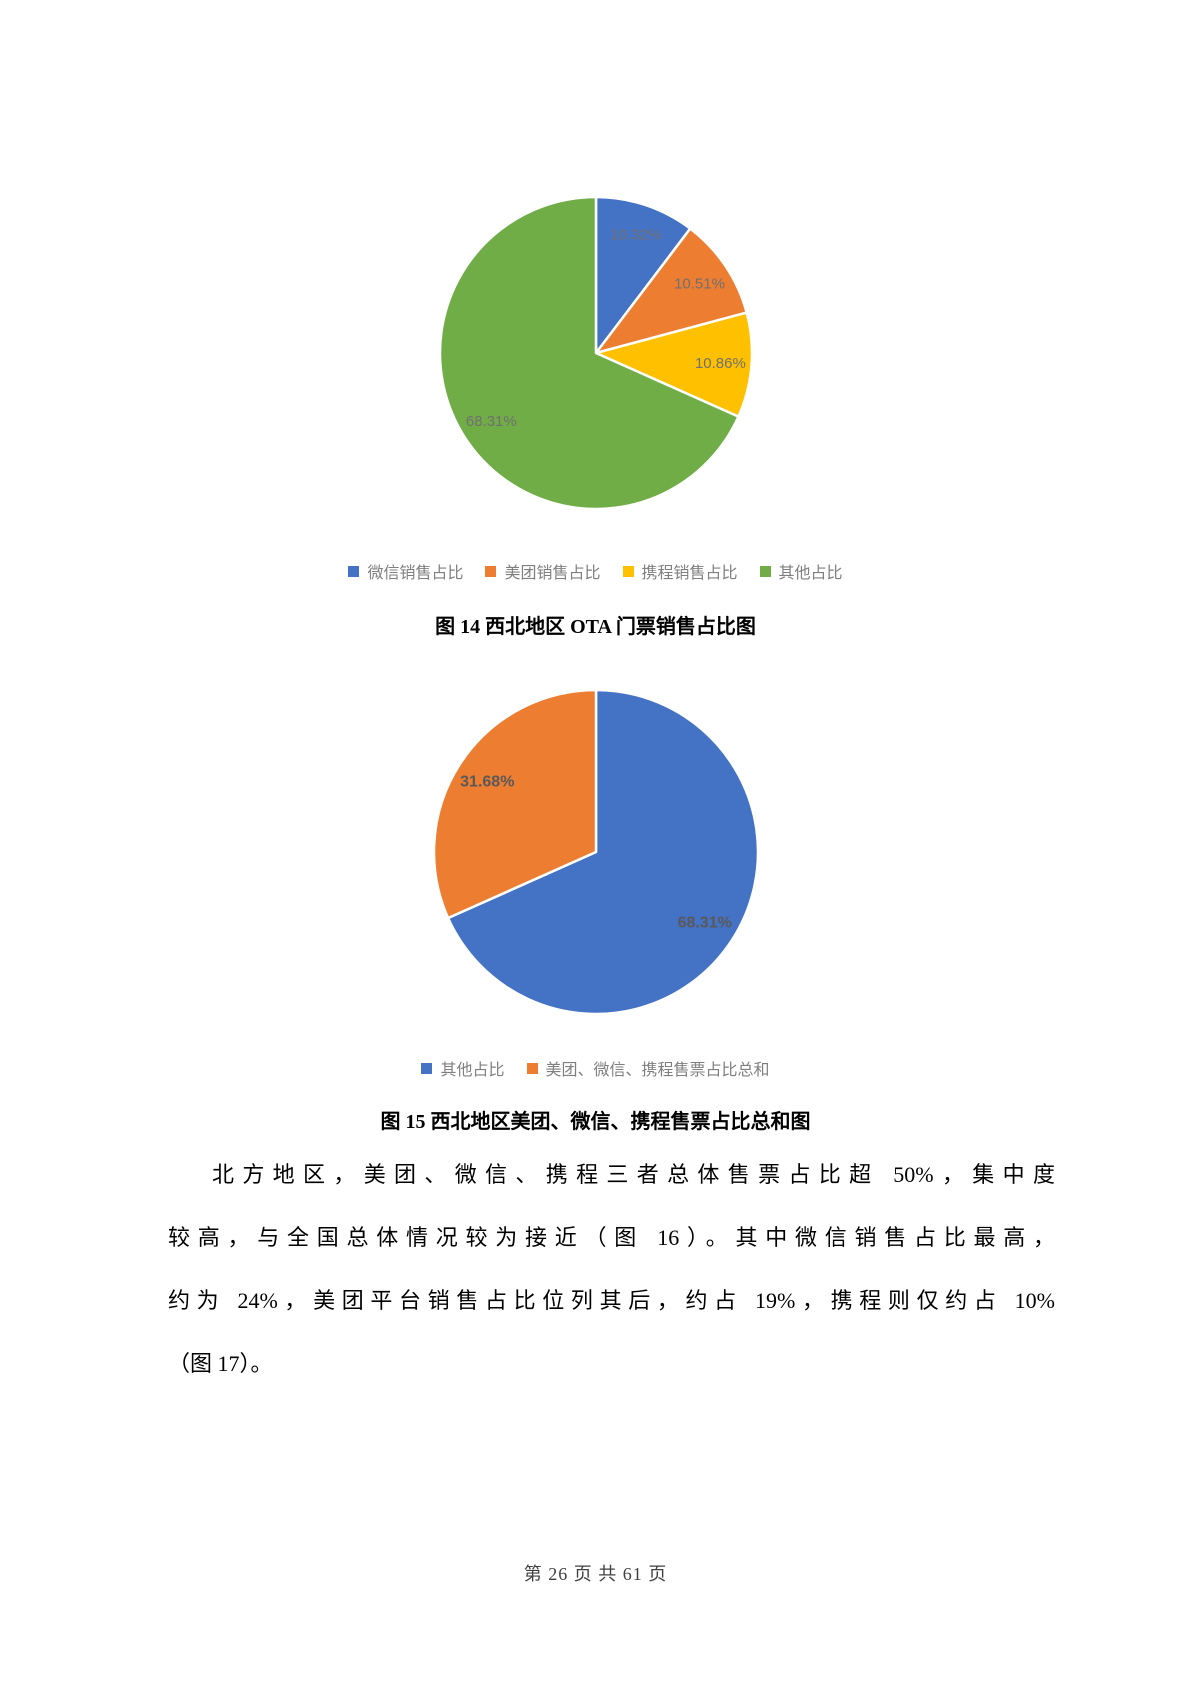 Image resolution: width=1191 pixels, height=1684 pixels. Describe the element at coordinates (220, 1363) in the screenshot. I see `paragraph-line: （图 17）。` at that location.